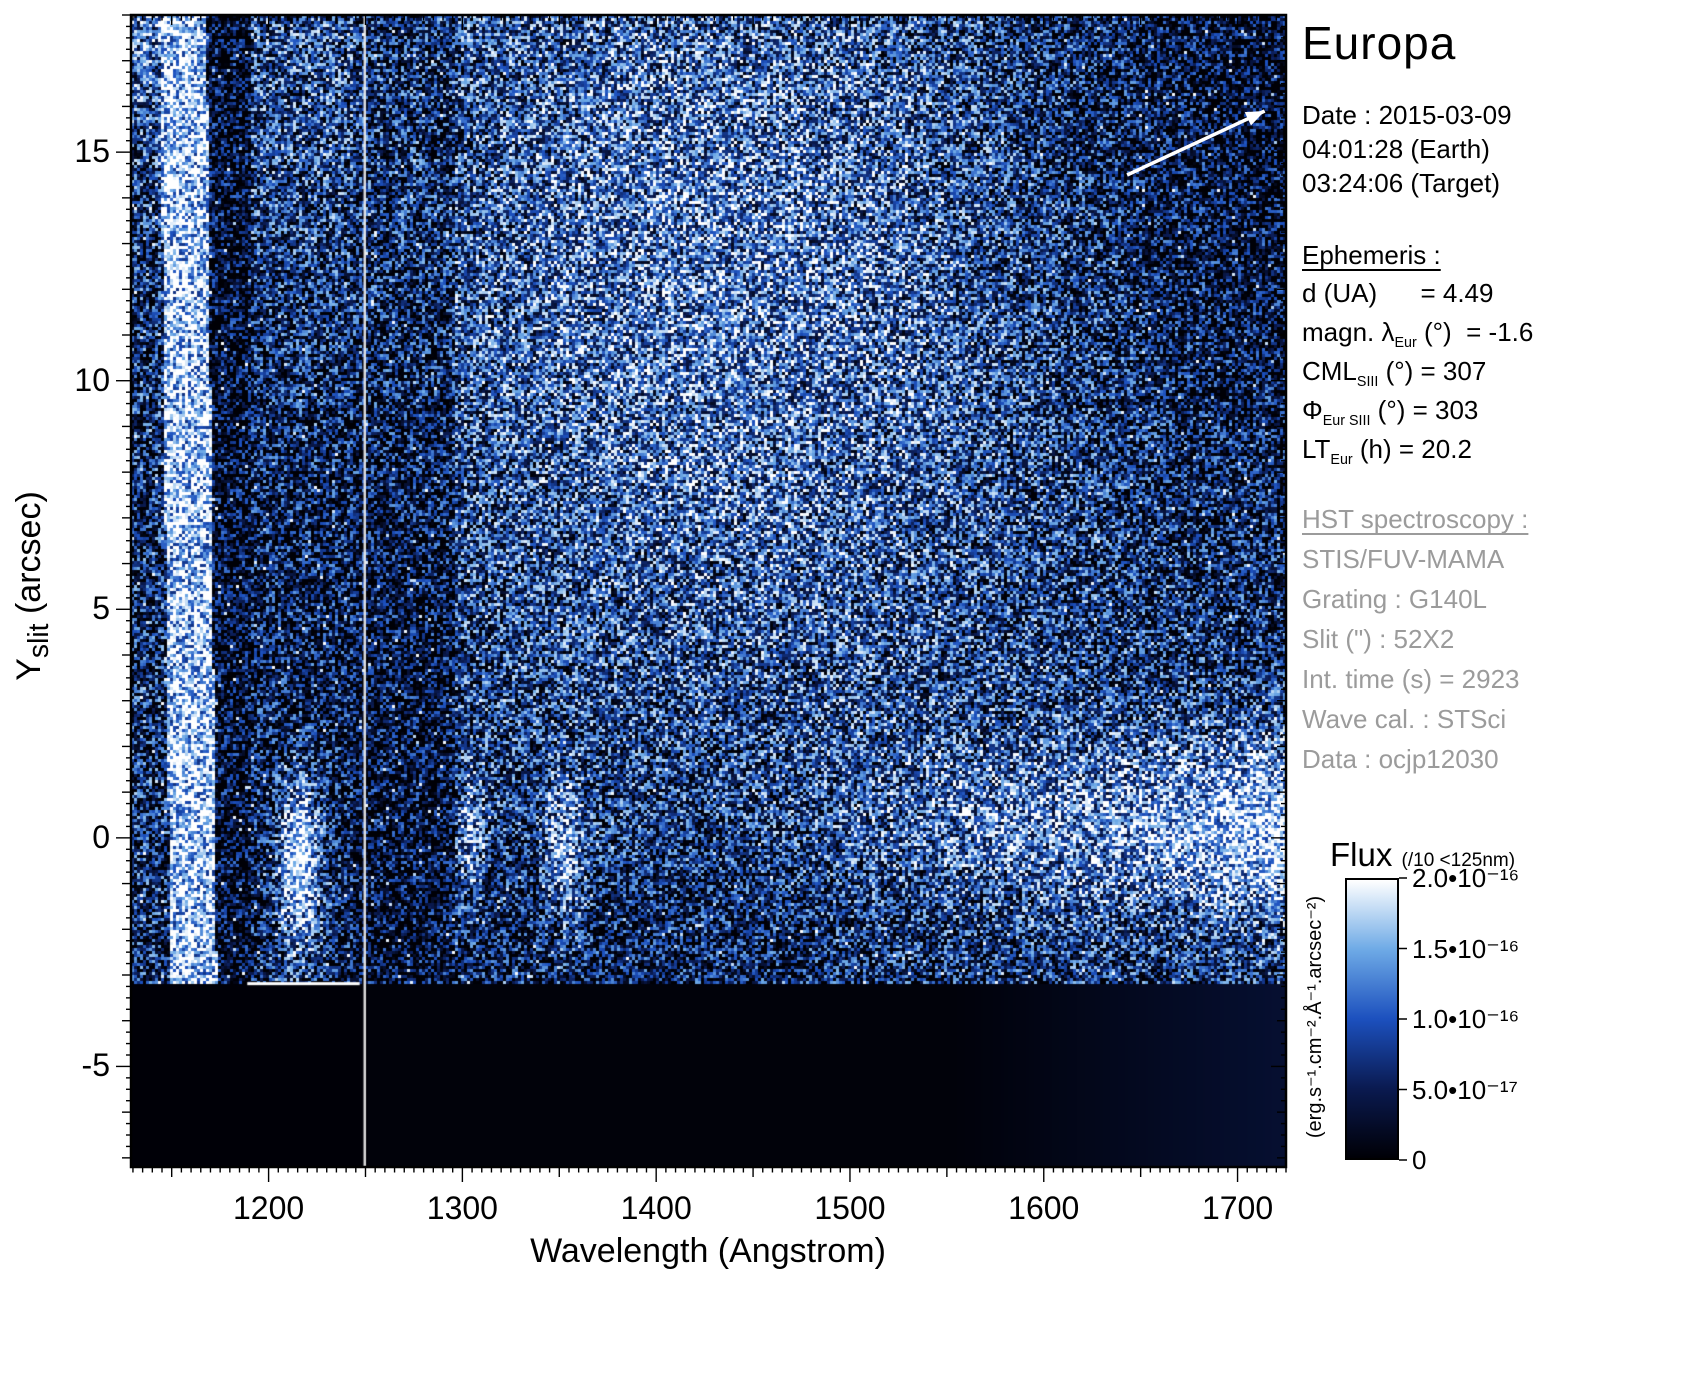 This screenshot has width=1683, height=1385. Describe the element at coordinates (1435, 293) in the screenshot. I see `text: = 4.49` at that location.